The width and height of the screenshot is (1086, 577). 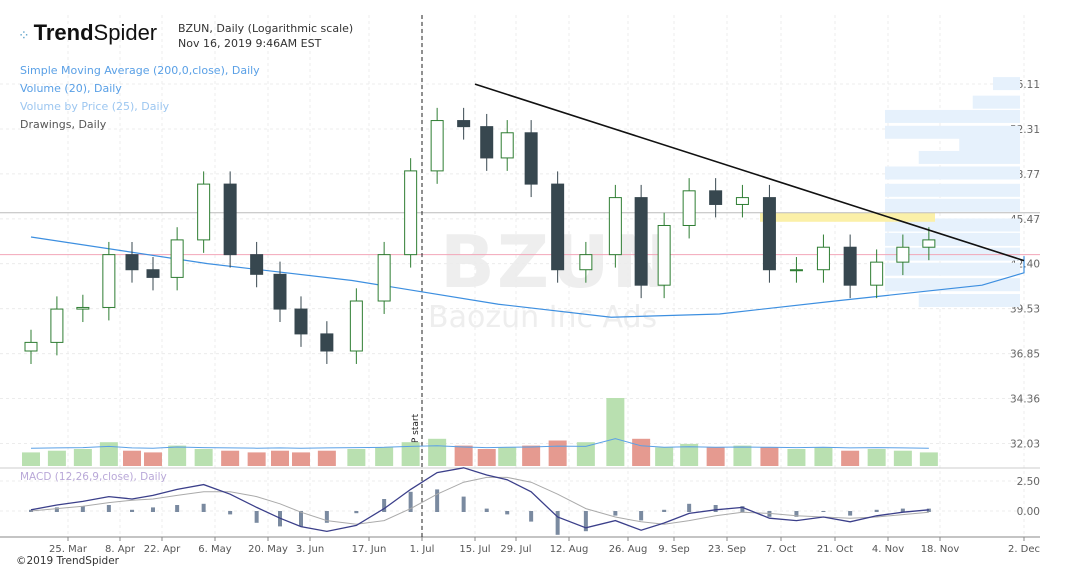 I want to click on x-tick-label: 12. Aug, so click(x=569, y=549).